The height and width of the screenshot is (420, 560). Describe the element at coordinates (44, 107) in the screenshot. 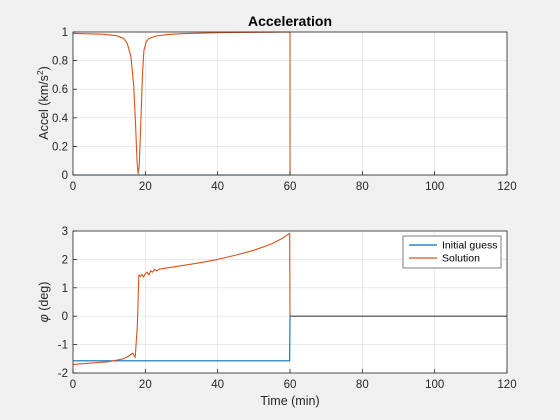

I see `acceleration-y-label-main: Accel (km/s` at that location.